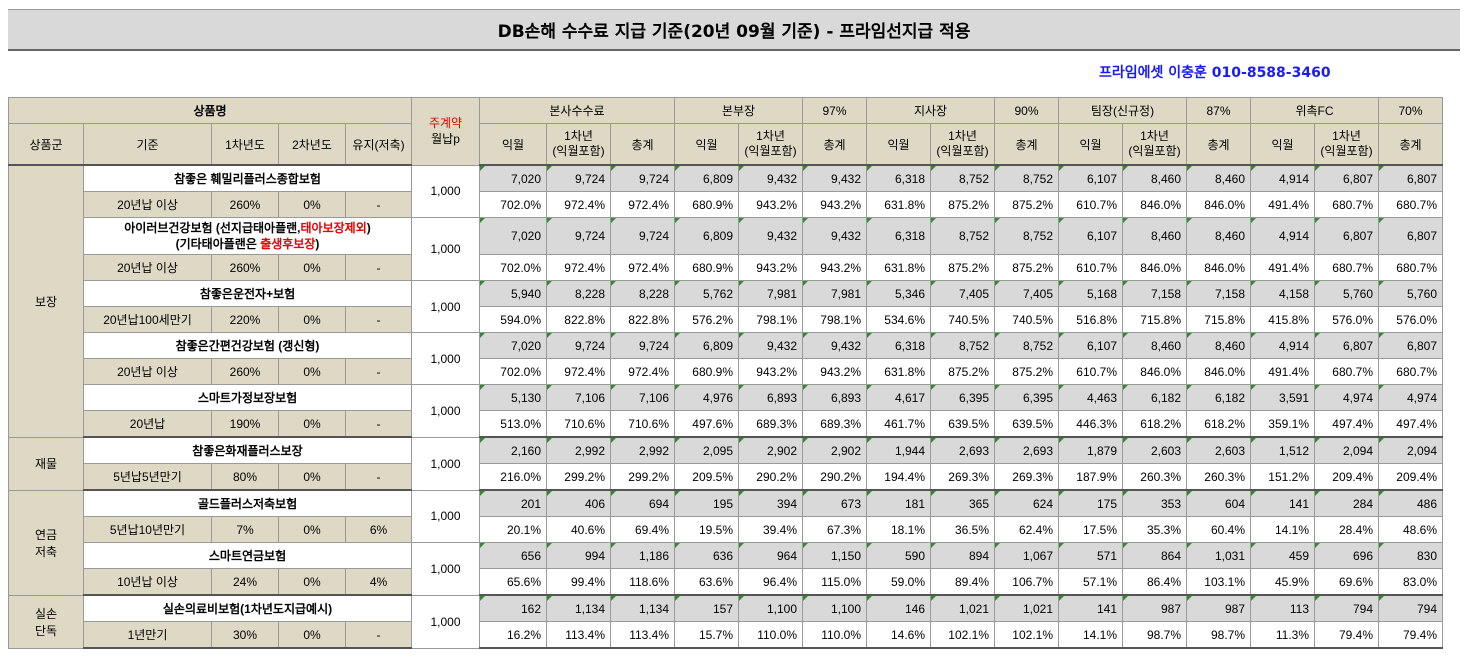  I want to click on commission-rate: 118.6%, so click(642, 582).